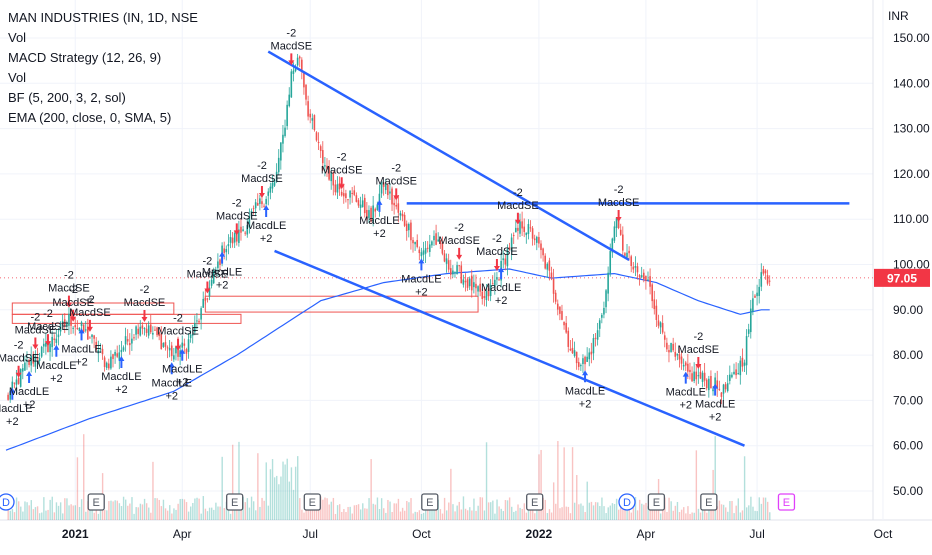 This screenshot has width=932, height=555. Describe the element at coordinates (908, 310) in the screenshot. I see `y-tick-label: 90.00` at that location.